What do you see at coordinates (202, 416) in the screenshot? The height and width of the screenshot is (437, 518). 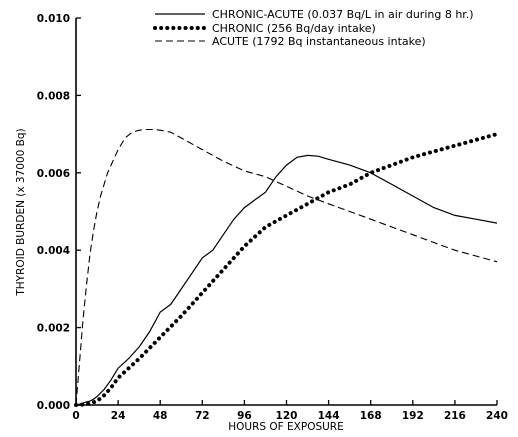 I see `x-tick-label: 72` at bounding box center [202, 416].